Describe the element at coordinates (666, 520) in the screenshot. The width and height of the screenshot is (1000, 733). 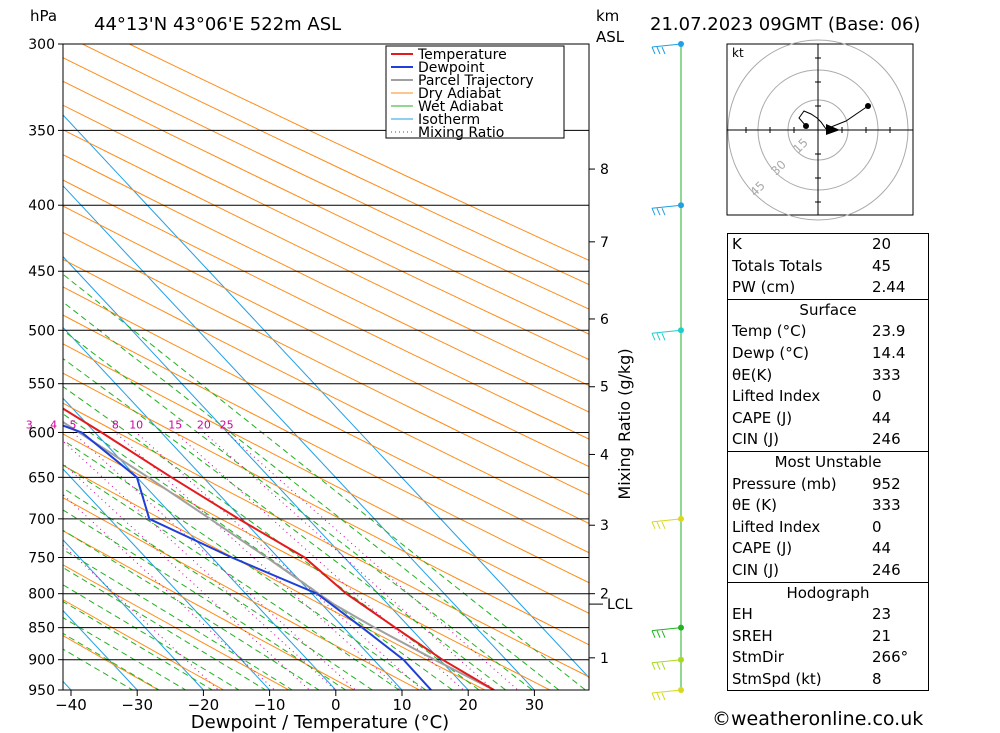
I see `barb-shaft` at that location.